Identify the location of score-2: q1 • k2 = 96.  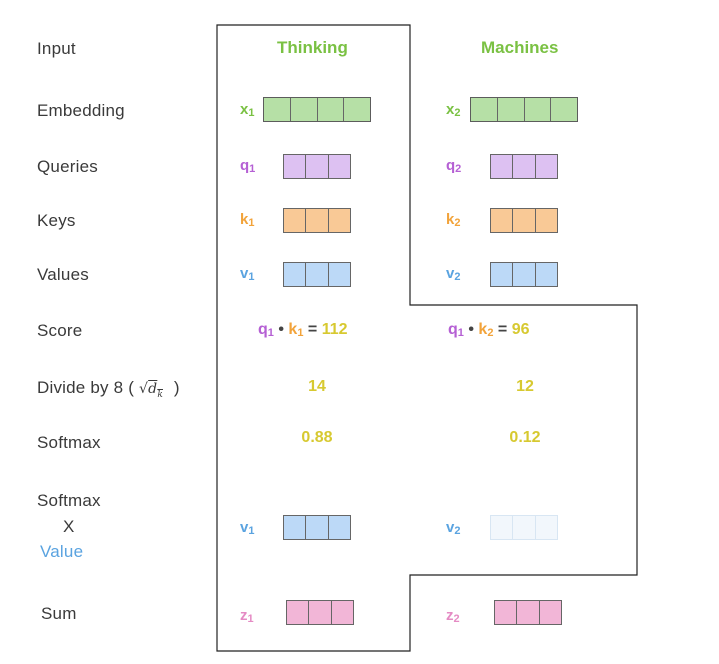
(489, 330).